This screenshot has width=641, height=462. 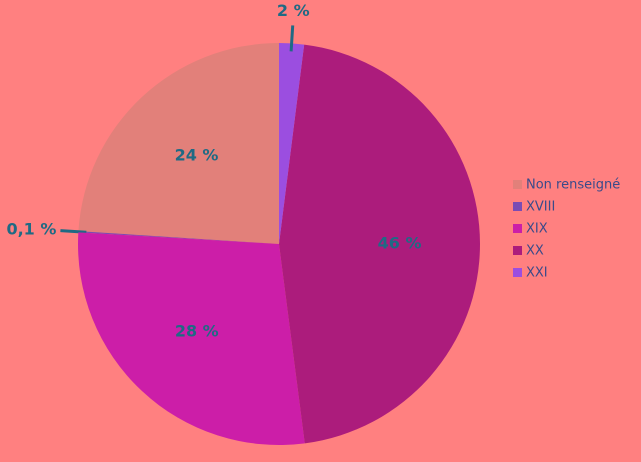 What do you see at coordinates (400, 242) in the screenshot?
I see `data-label: 46 %` at bounding box center [400, 242].